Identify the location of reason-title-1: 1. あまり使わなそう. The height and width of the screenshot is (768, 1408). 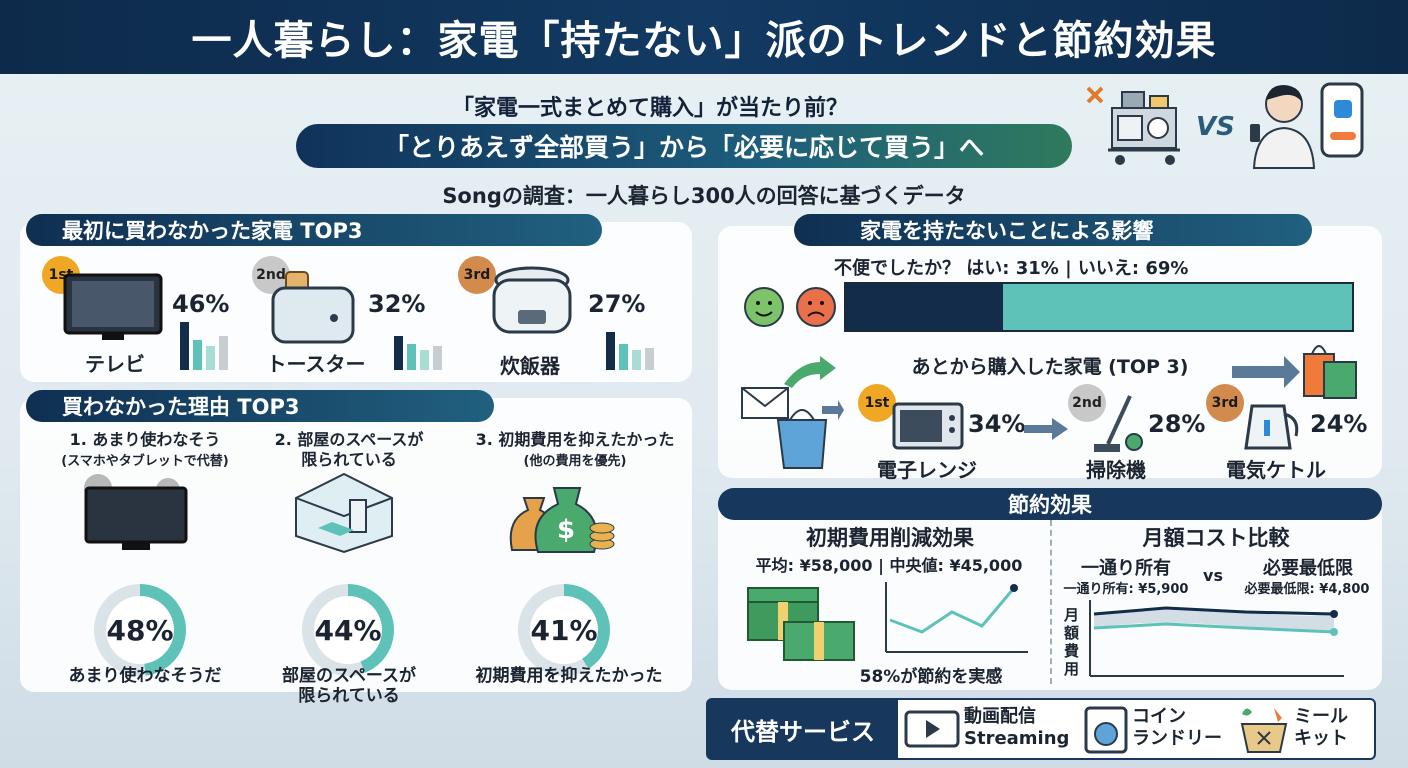
(145, 439).